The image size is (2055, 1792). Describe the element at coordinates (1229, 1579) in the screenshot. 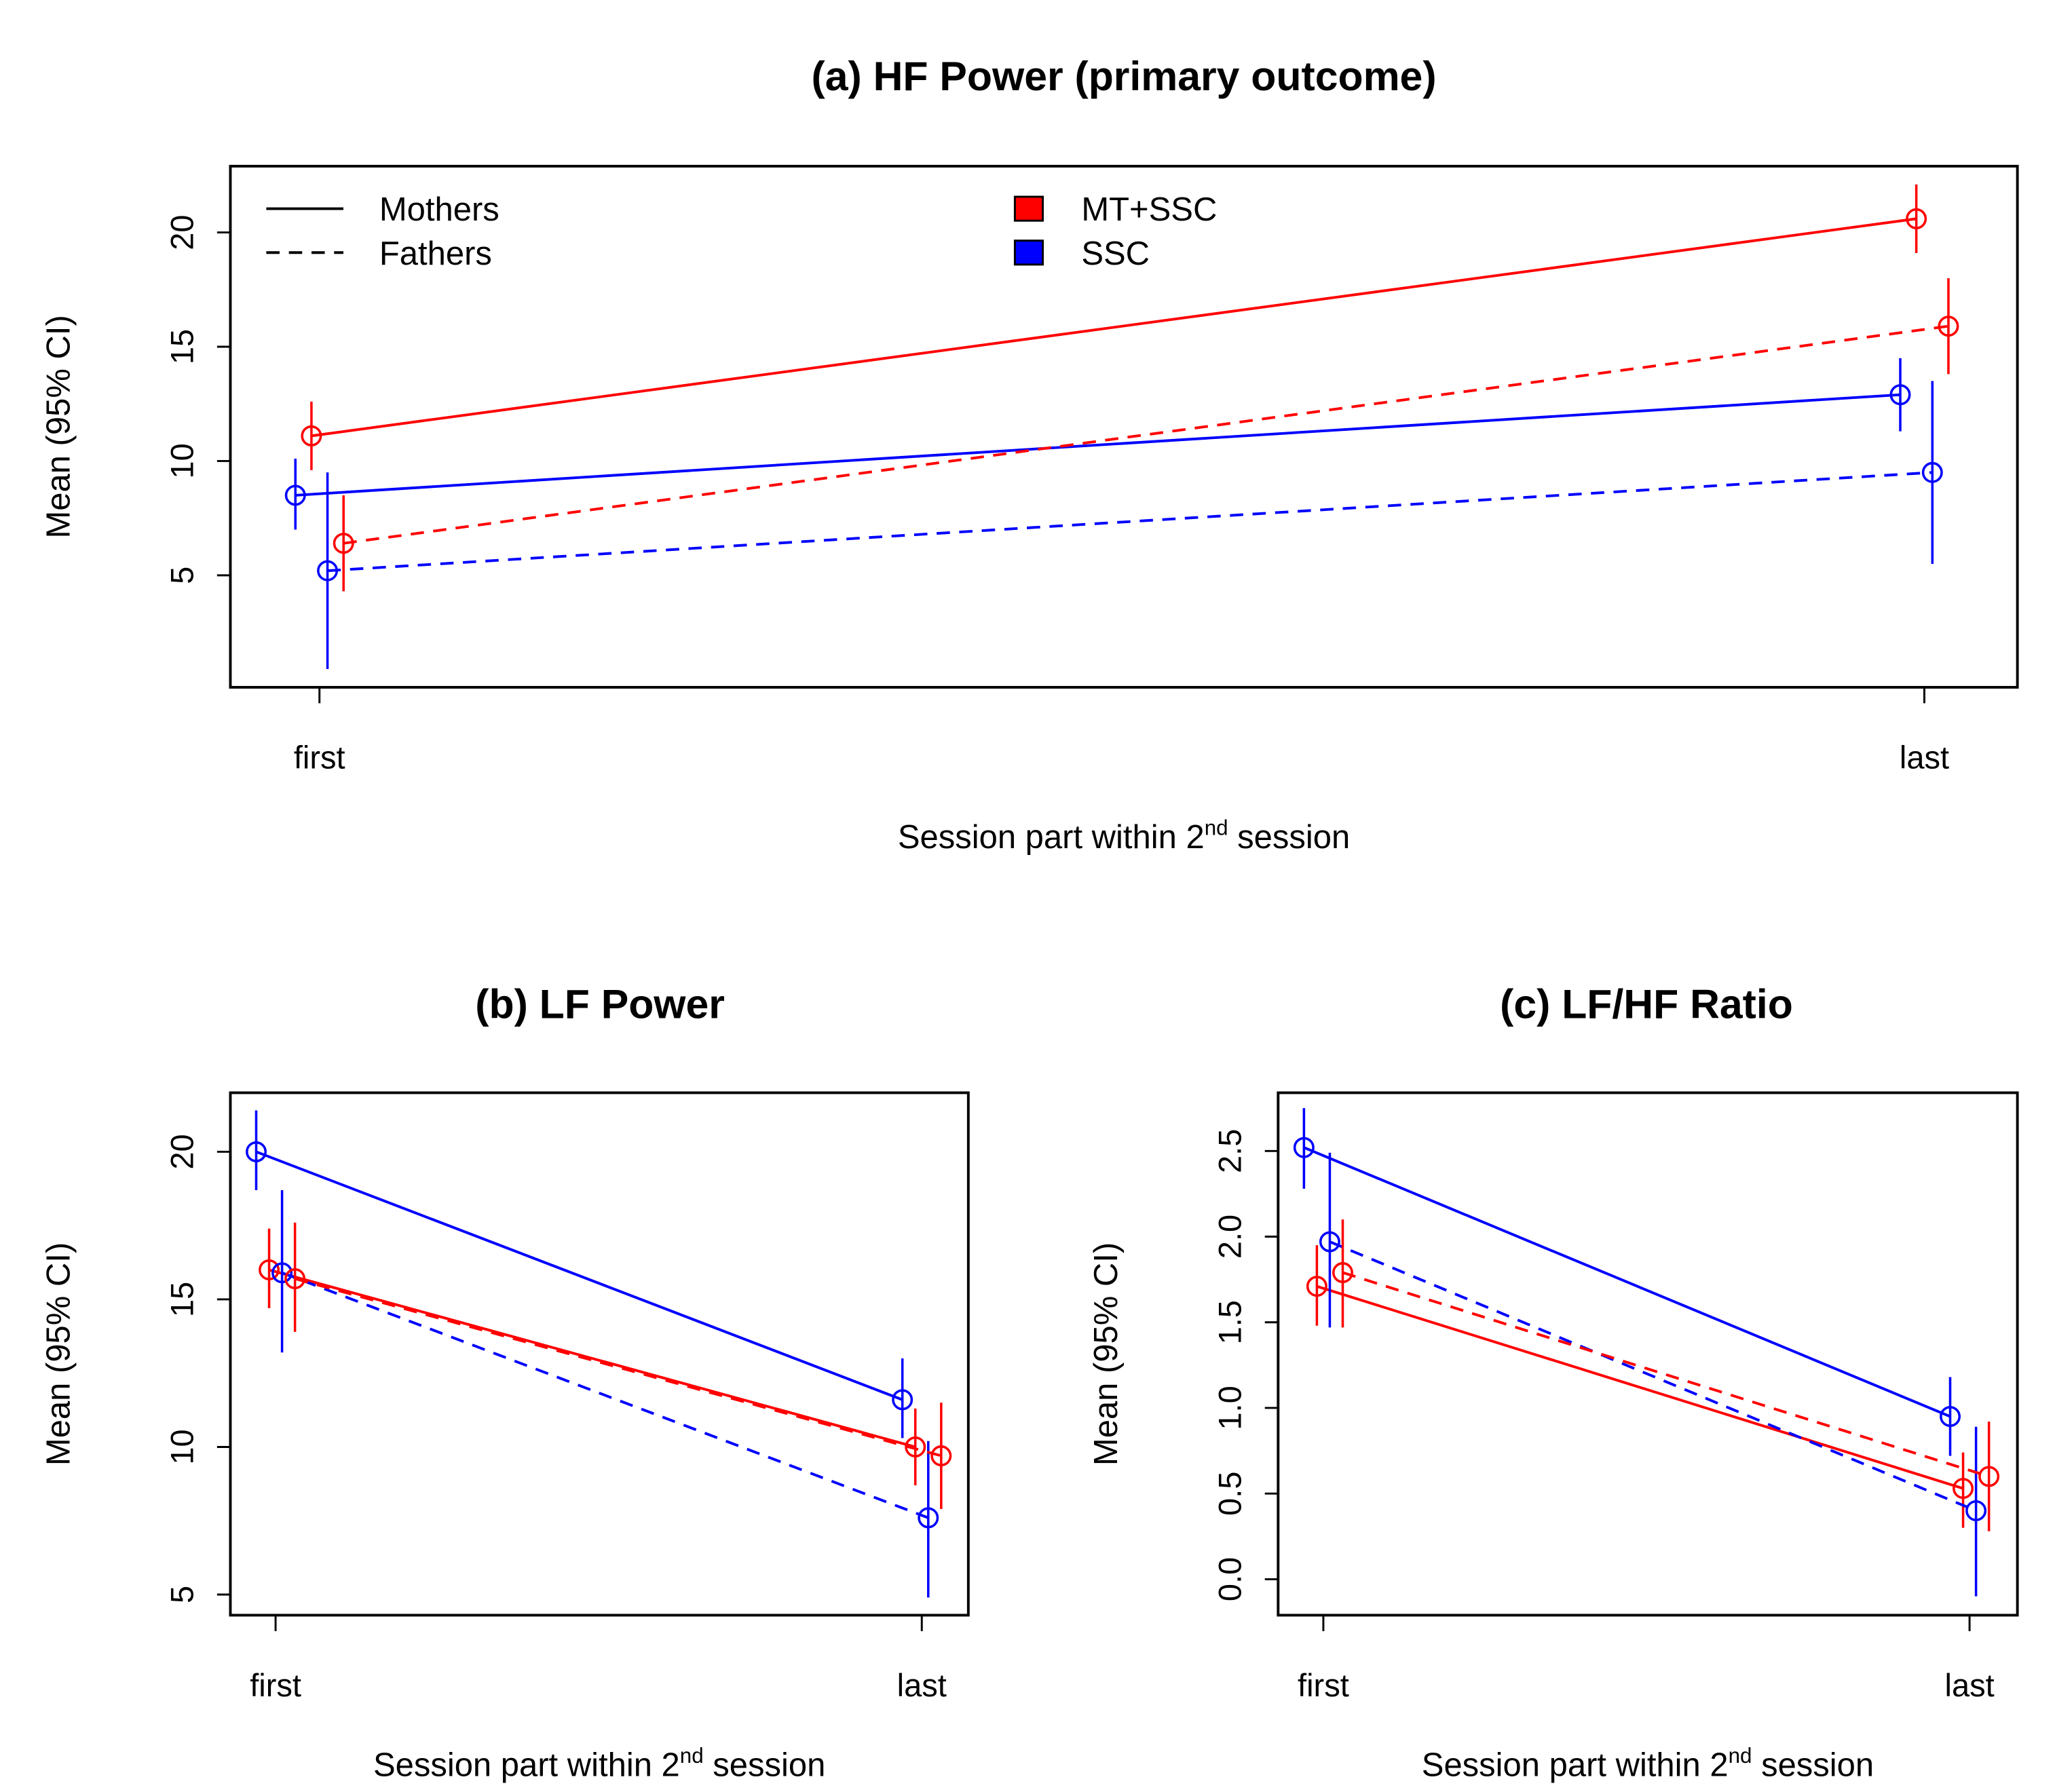

I see `y-tick-label: 0.0` at that location.